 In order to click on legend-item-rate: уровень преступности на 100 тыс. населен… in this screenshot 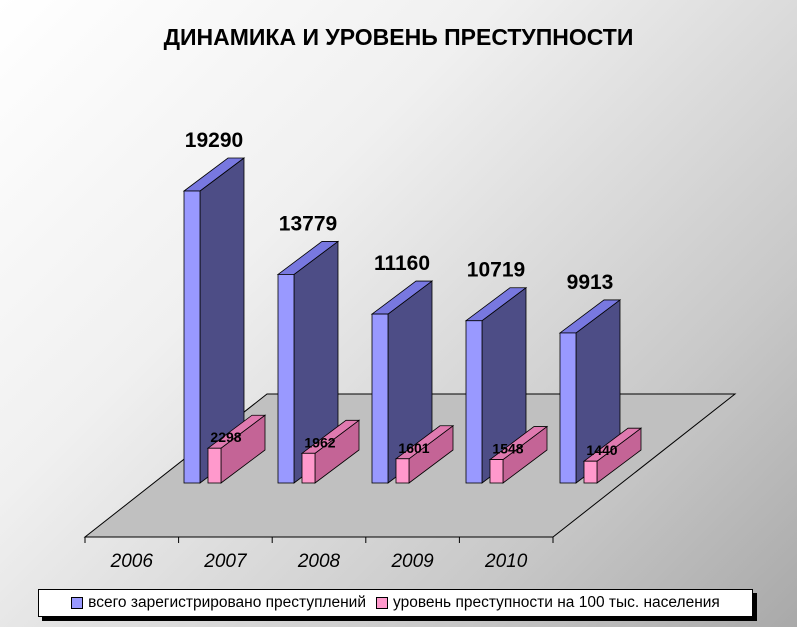, I will do `click(548, 603)`.